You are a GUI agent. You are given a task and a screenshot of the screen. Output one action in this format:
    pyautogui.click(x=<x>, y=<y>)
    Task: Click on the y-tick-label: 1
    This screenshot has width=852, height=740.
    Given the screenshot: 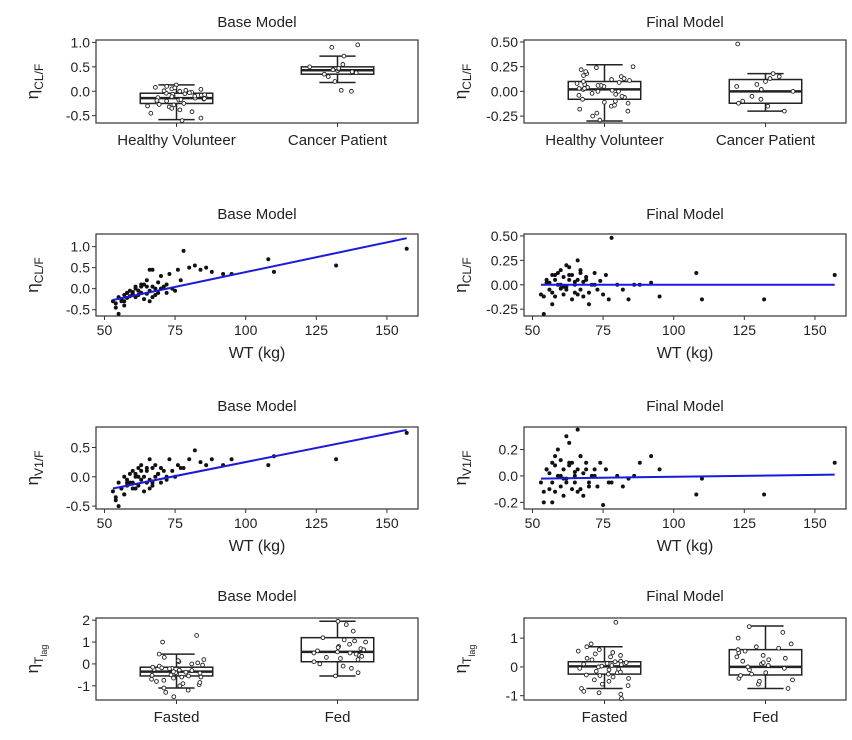 What is the action you would take?
    pyautogui.click(x=86, y=642)
    